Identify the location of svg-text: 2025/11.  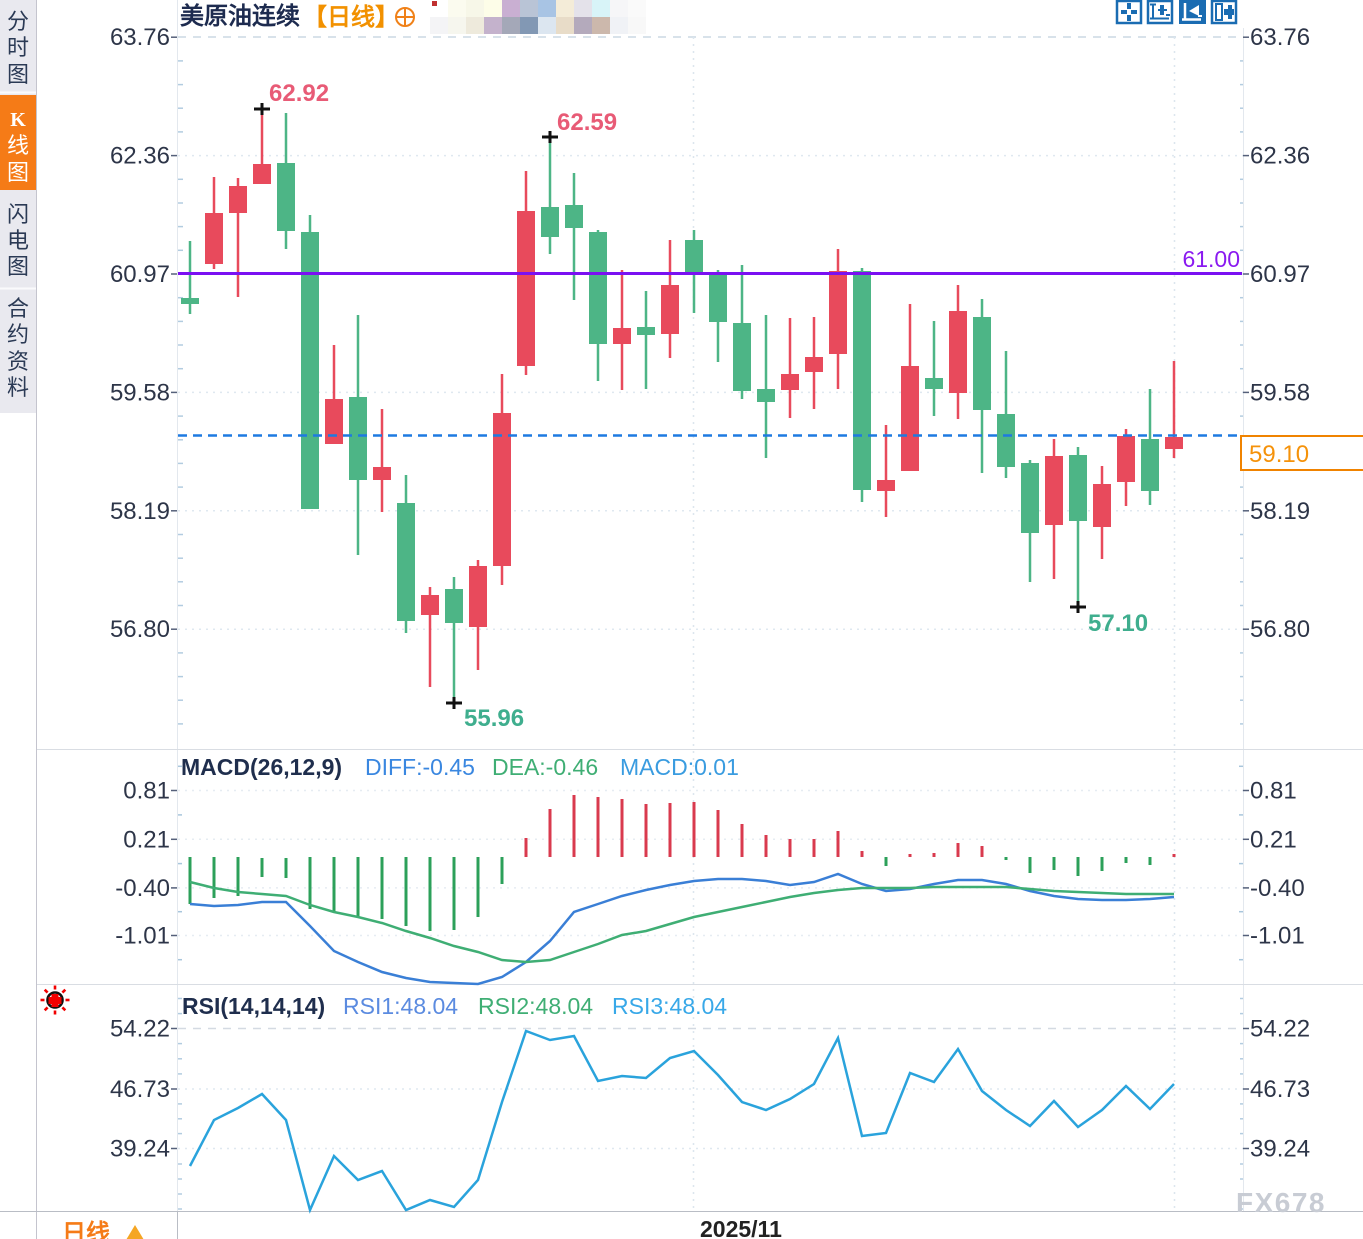
(741, 1227).